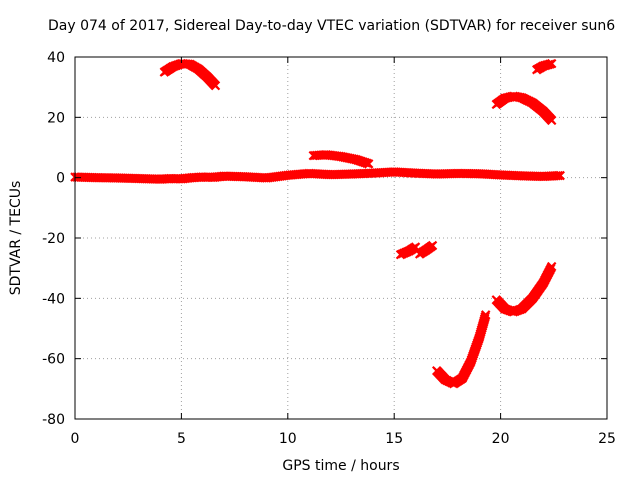  What do you see at coordinates (75, 439) in the screenshot?
I see `x-tick-label: 0` at bounding box center [75, 439].